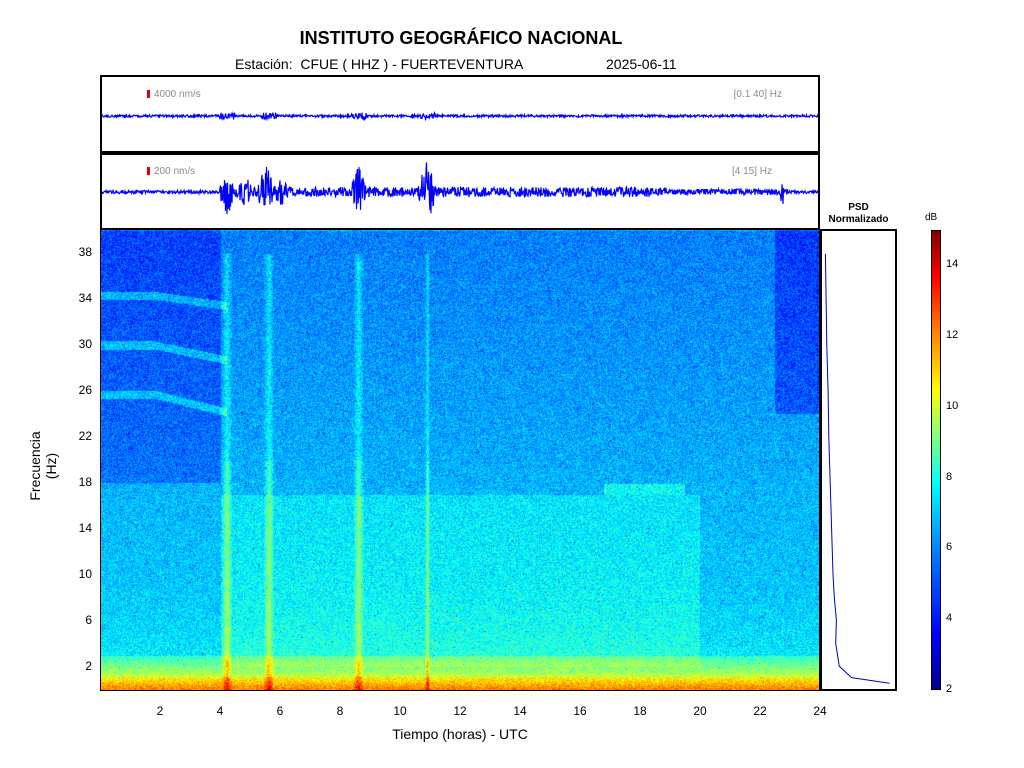  What do you see at coordinates (220, 711) in the screenshot?
I see `x-tick-label: 4` at bounding box center [220, 711].